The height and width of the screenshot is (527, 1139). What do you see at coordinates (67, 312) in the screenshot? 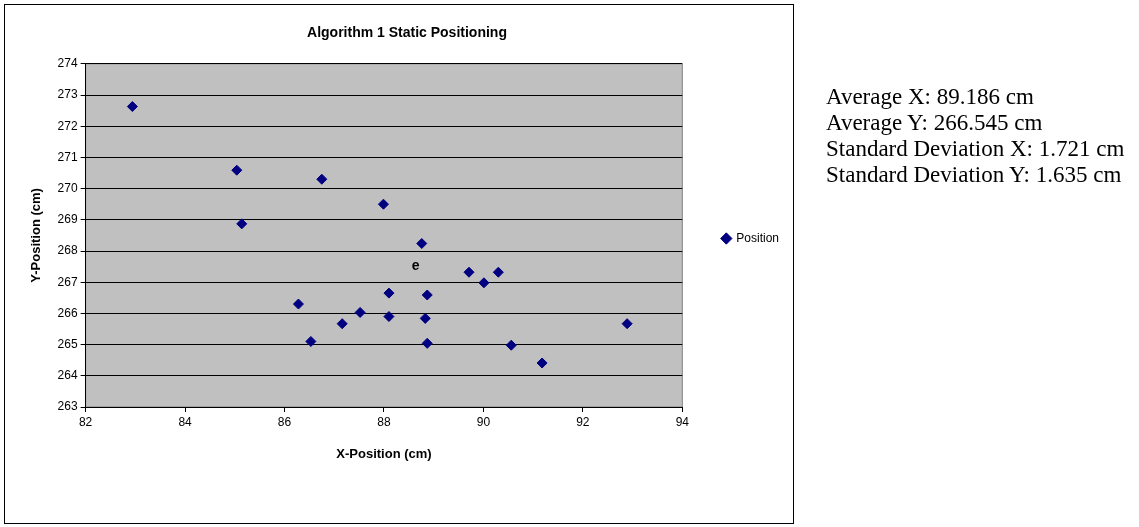
I see `y-tick-label: 266` at bounding box center [67, 312].